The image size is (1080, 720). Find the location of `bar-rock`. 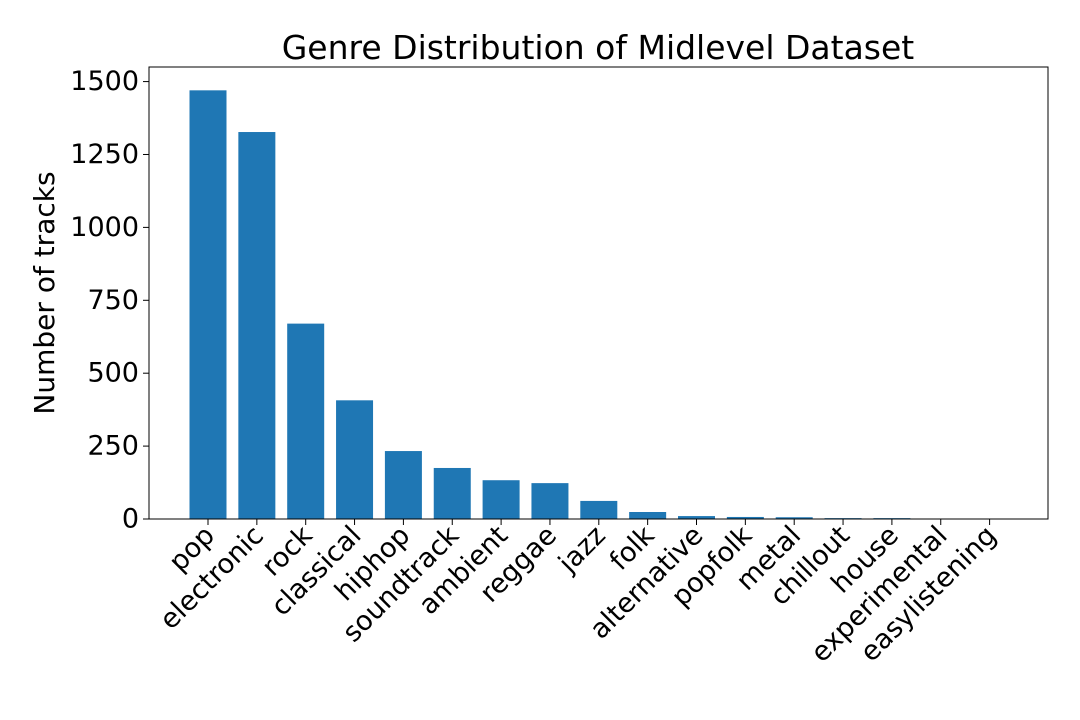

bar-rock is located at coordinates (306, 421).